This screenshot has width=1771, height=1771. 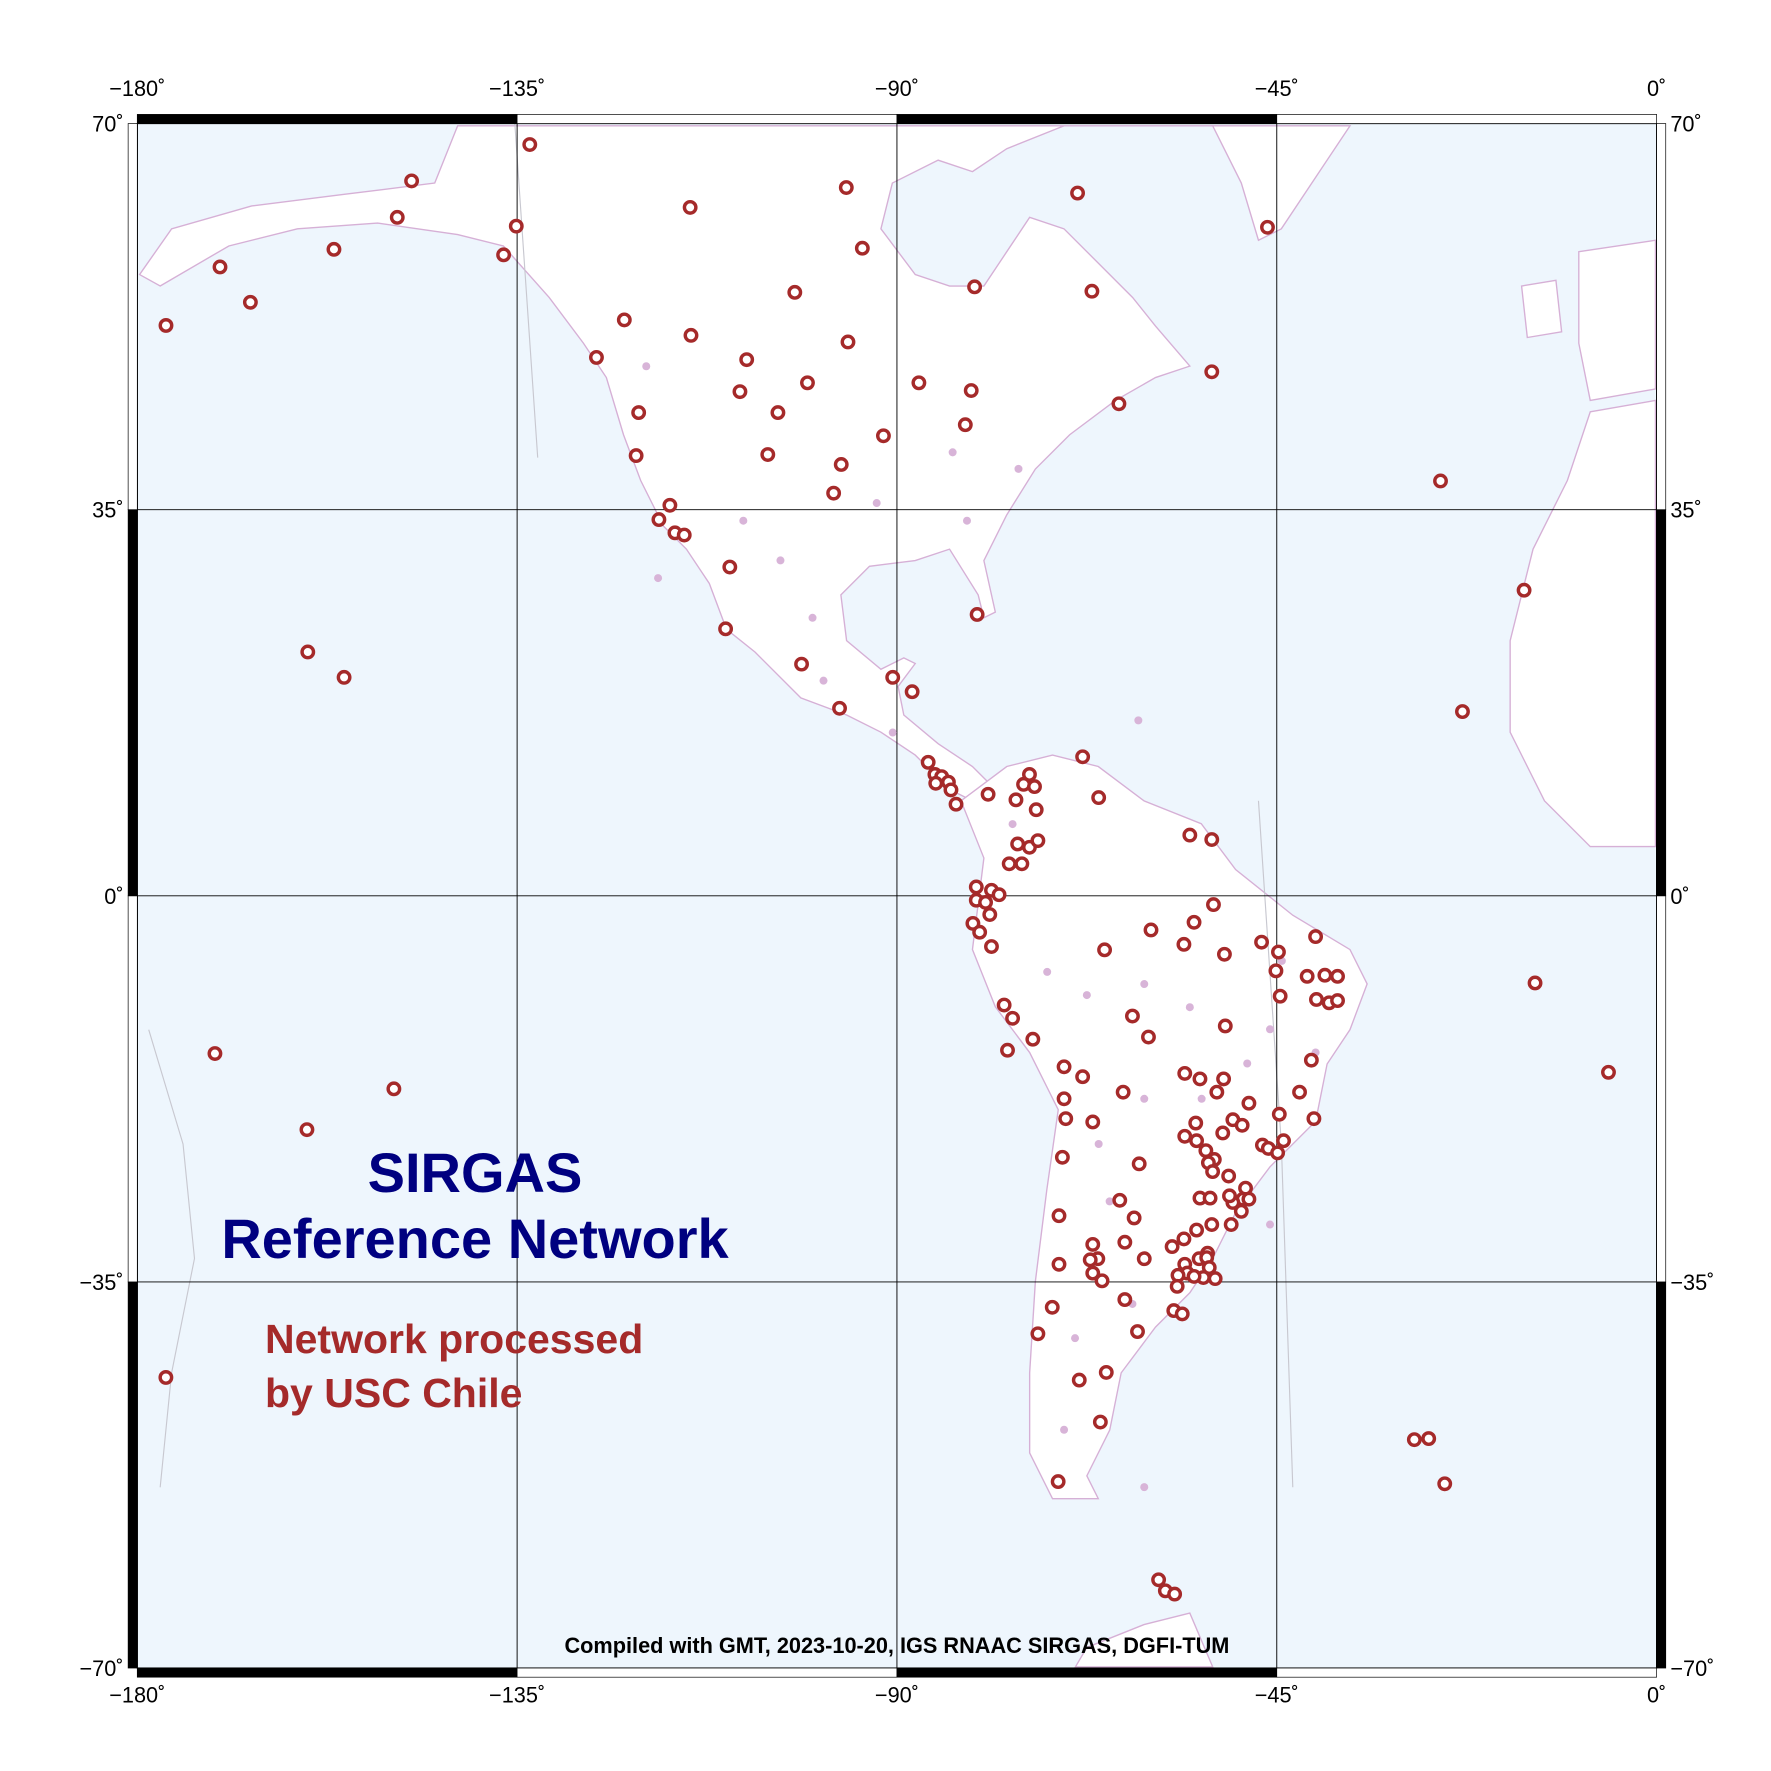 I want to click on x-tick-label: 0˚, so click(x=1656, y=1694).